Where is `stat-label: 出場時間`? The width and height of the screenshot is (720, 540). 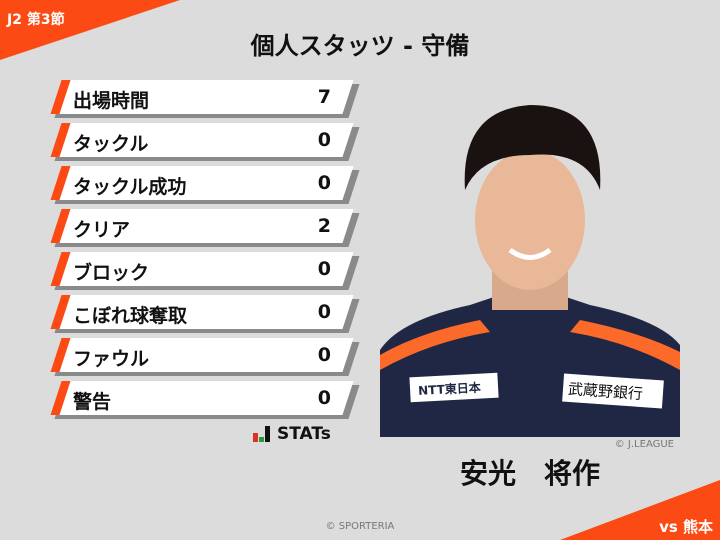 stat-label: 出場時間 is located at coordinates (111, 101).